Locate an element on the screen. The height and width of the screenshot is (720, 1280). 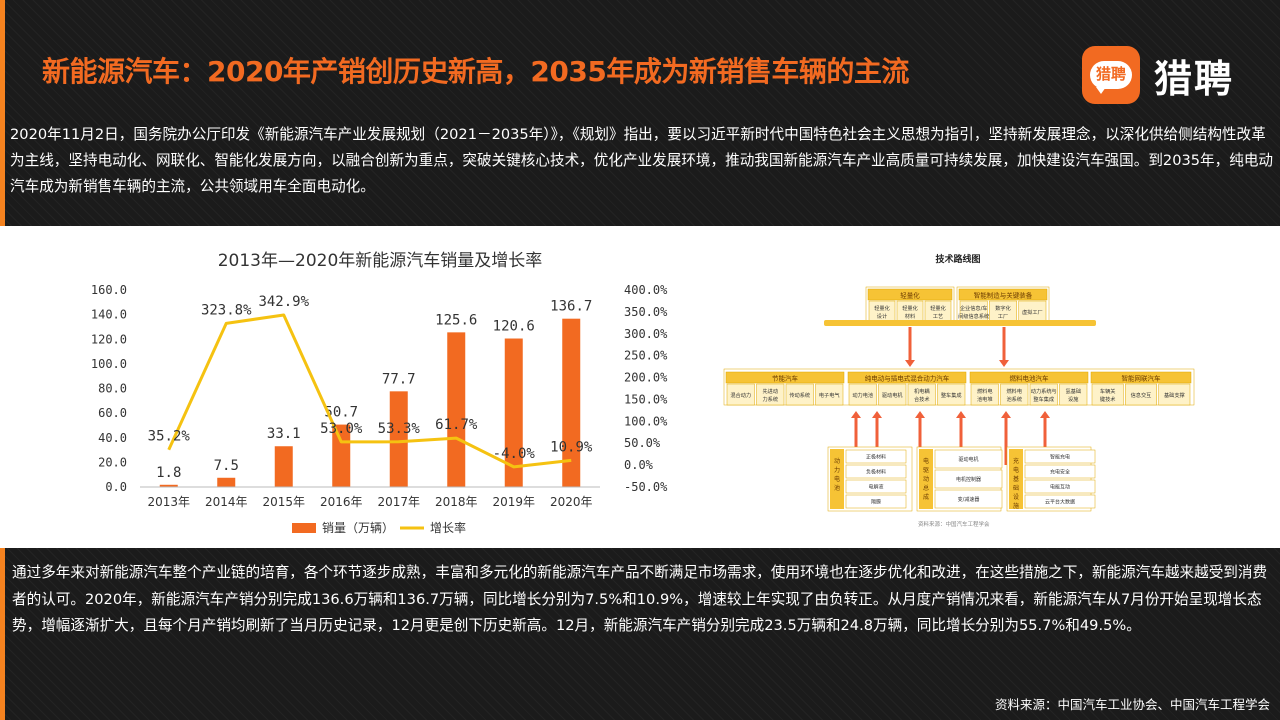
roadmap-mid-cell-label: 驱动电机 is located at coordinates (893, 395).